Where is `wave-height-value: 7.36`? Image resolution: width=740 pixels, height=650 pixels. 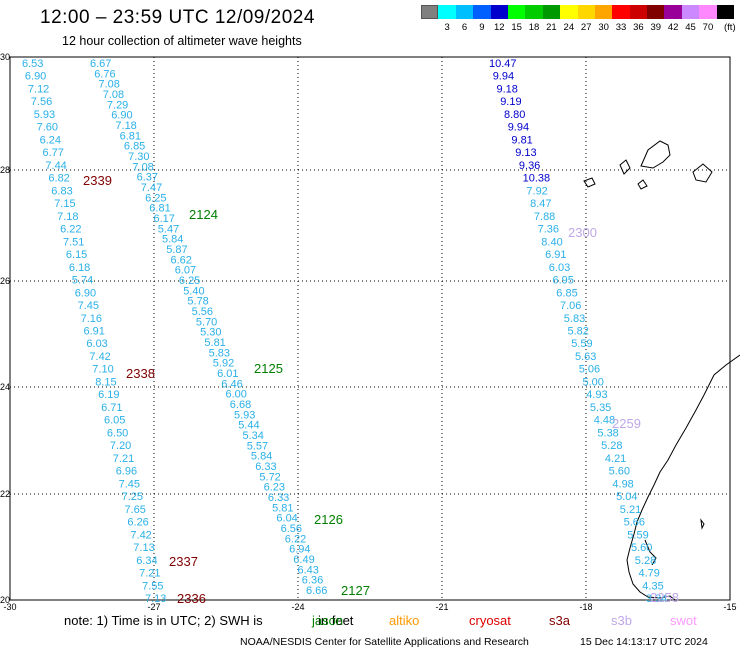
wave-height-value: 7.36 is located at coordinates (548, 230).